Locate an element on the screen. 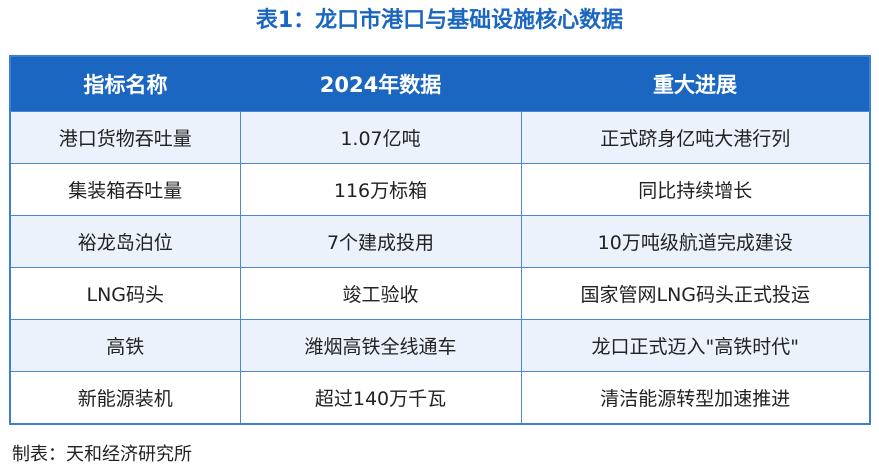  table-row: 裕龙岛泊位 7个建成投用 10万吨级航道完成建设 is located at coordinates (440, 241).